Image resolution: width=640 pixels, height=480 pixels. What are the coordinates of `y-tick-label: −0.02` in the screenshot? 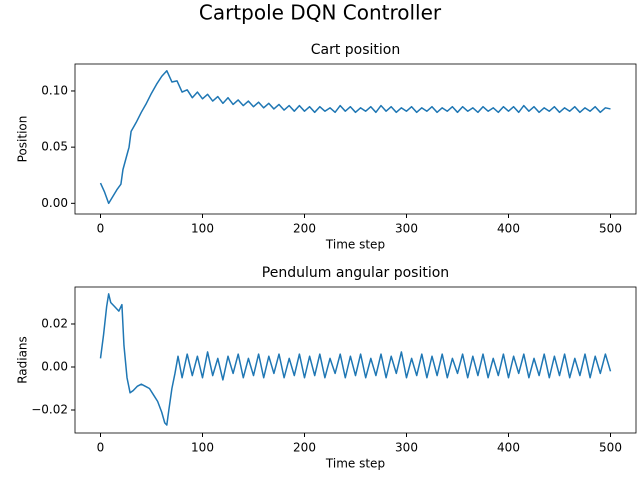 It's located at (49, 409).